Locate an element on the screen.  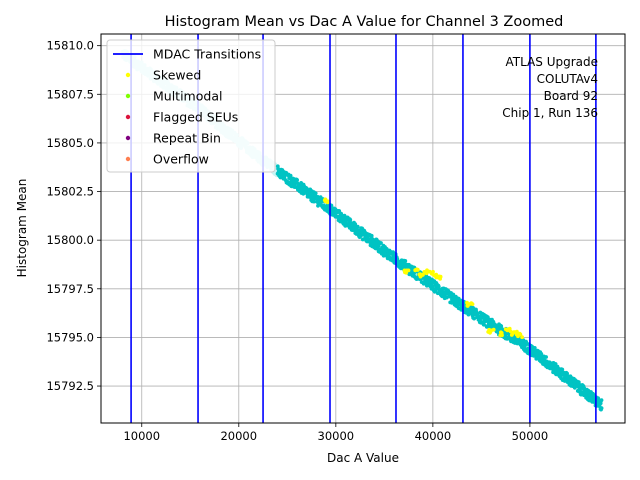
legend-label: Flagged SEUs is located at coordinates (195, 117).